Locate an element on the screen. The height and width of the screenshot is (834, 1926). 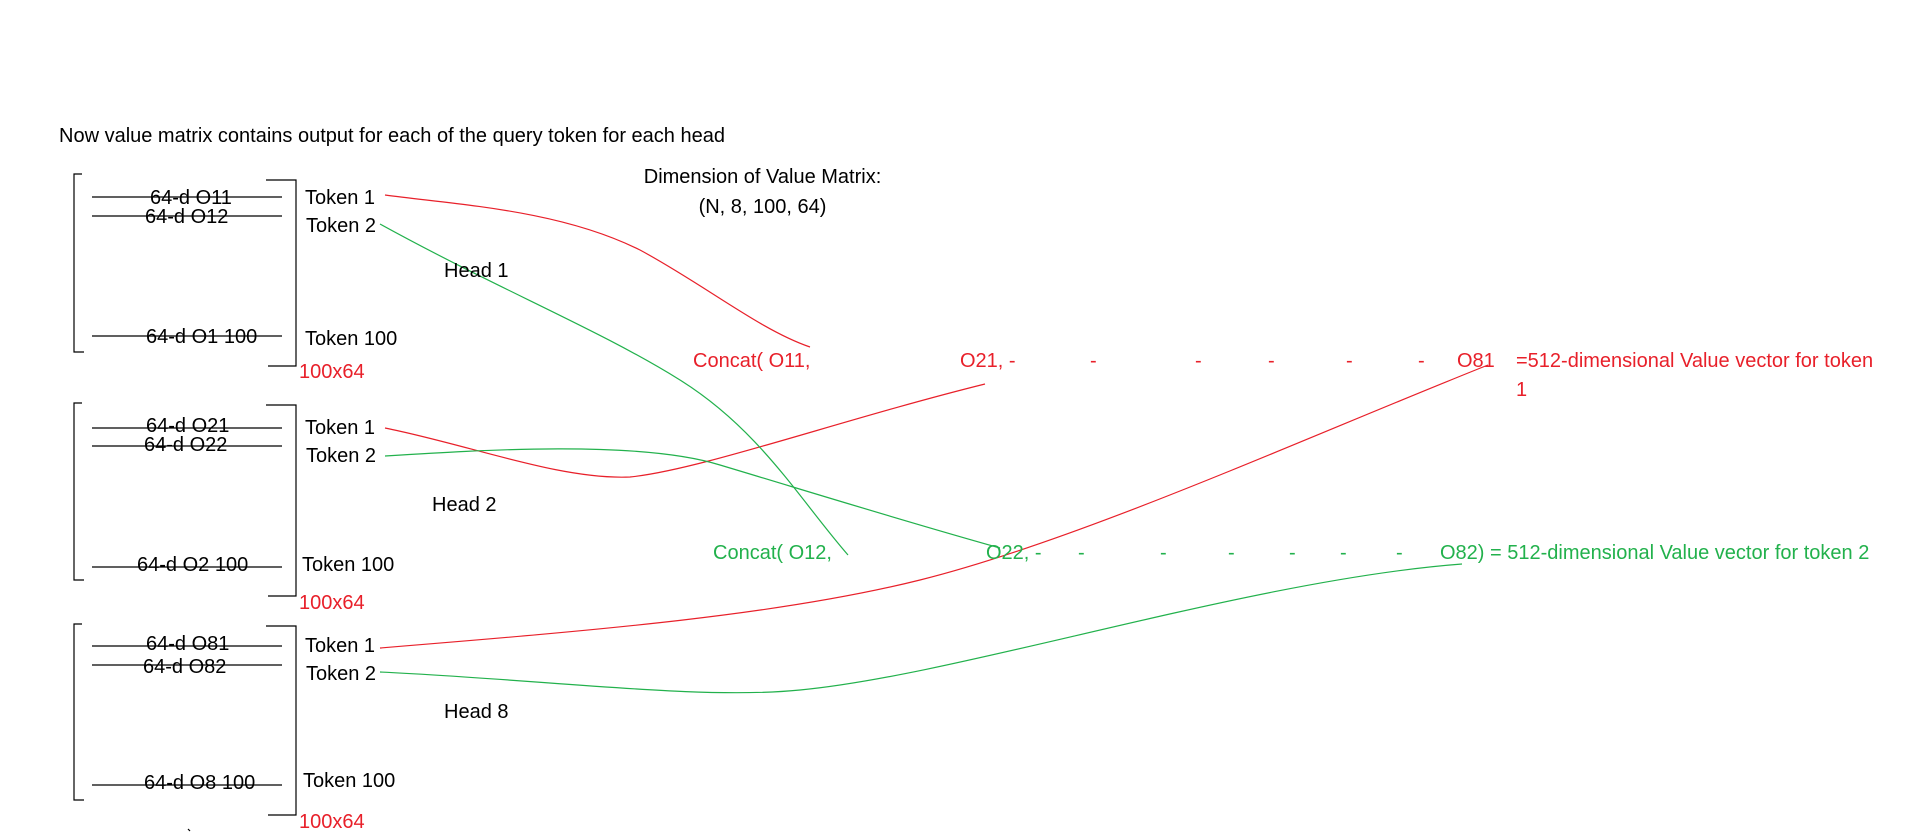
head2-token1-connector is located at coordinates (685, 430).